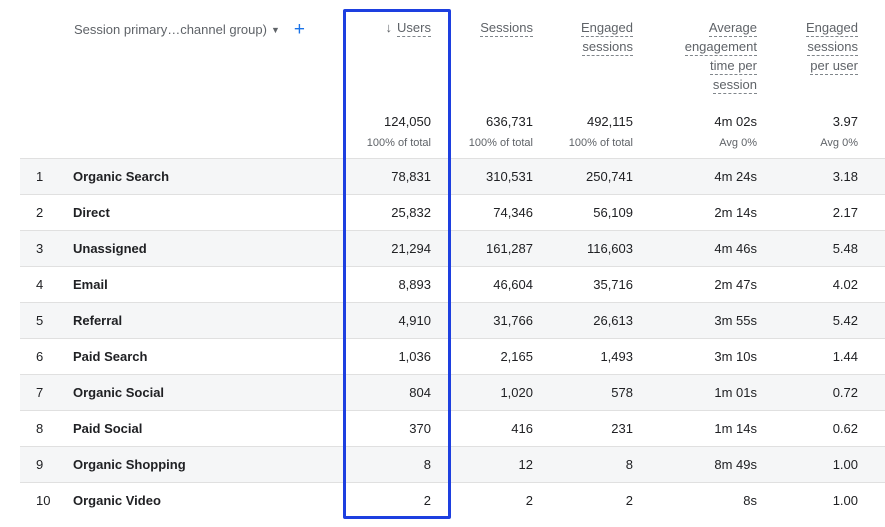  I want to click on users-value: 370, so click(420, 428).